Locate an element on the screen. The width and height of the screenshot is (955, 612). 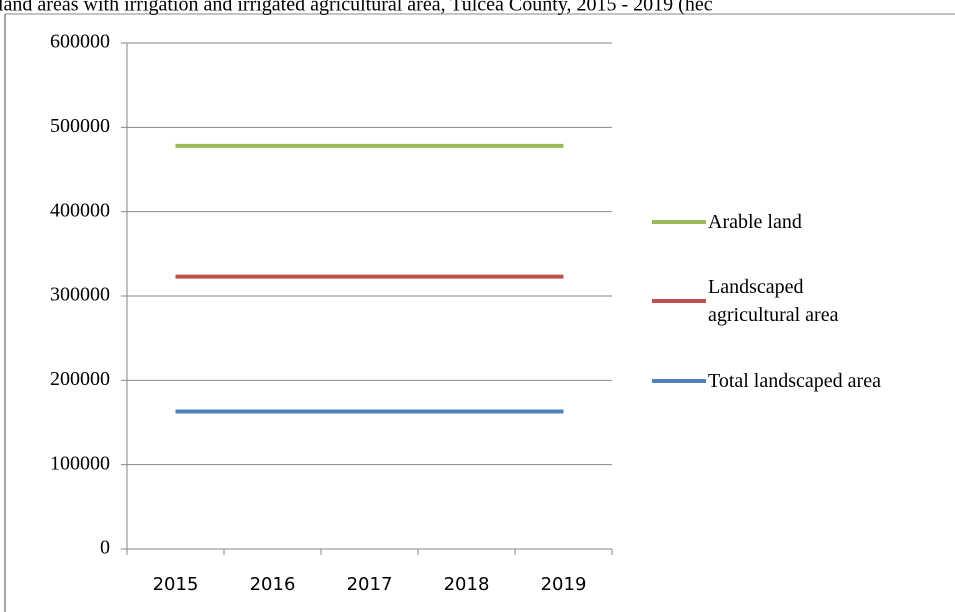
x-tick-label: 2017 is located at coordinates (370, 584).